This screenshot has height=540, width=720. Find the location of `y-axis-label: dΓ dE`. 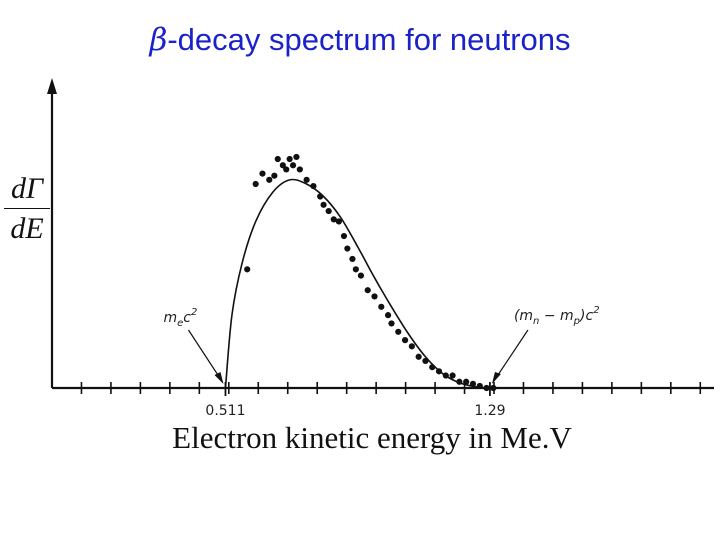

y-axis-label: dΓ dE is located at coordinates (27, 209).